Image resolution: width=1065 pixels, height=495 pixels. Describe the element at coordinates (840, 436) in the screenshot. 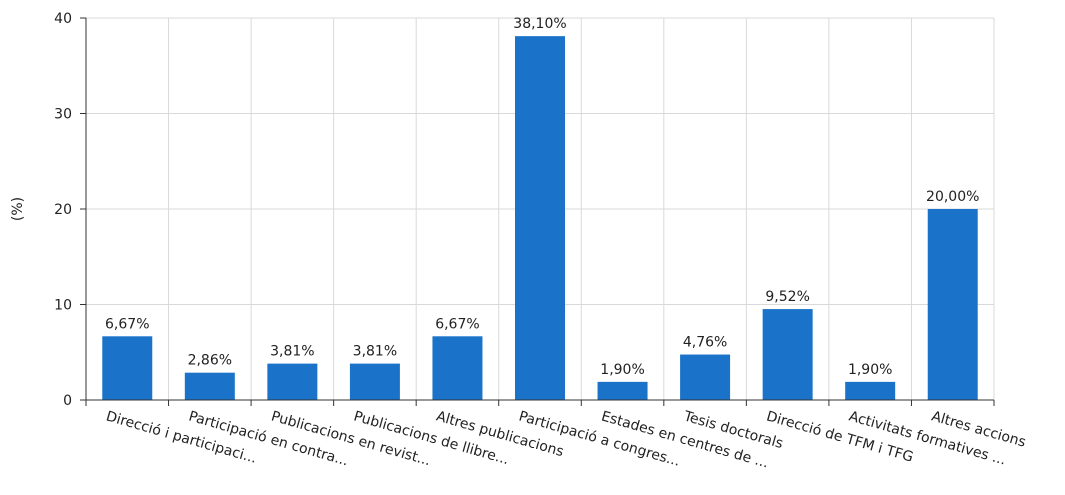

I see `x-tick-label: Direcció de TFM i TFG` at that location.